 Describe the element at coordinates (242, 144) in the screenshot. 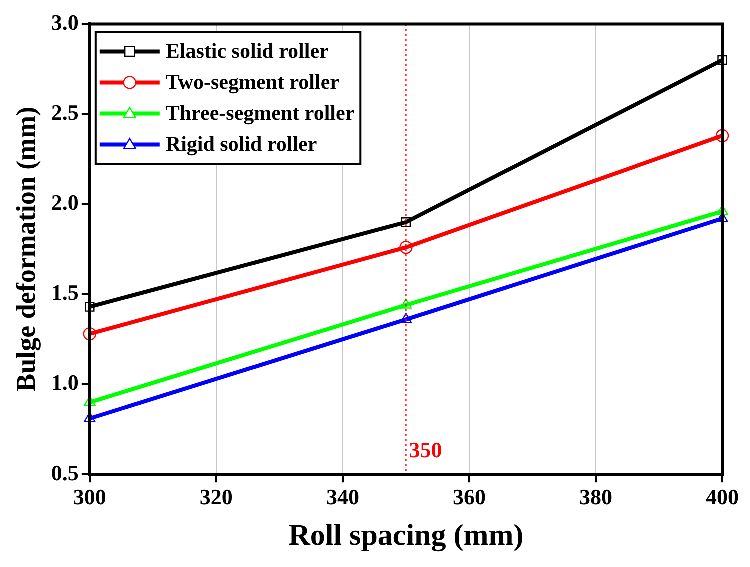

I see `legend-label: Rigid solid roller` at that location.